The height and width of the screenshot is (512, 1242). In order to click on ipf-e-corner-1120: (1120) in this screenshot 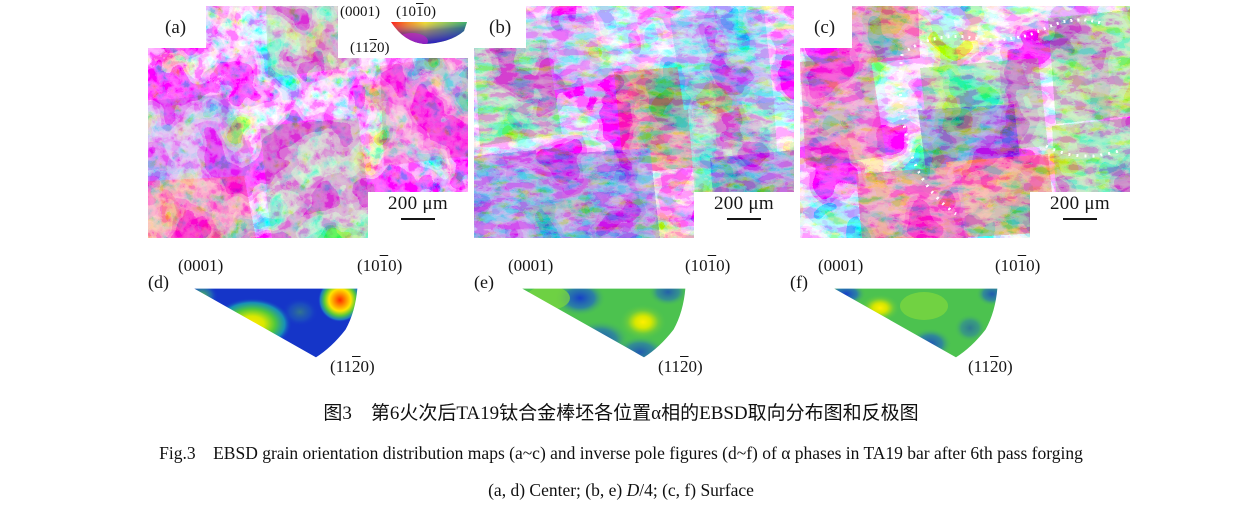, I will do `click(680, 366)`.